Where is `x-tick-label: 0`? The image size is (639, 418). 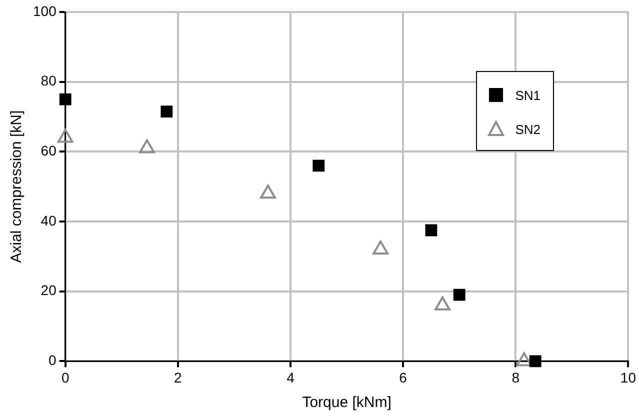
x-tick-label: 0 is located at coordinates (65, 377).